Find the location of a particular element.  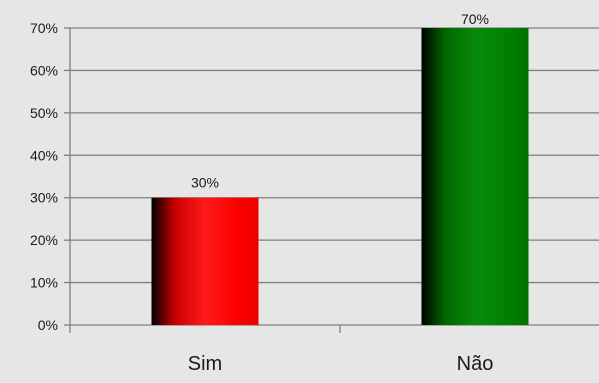

y-tick-label: 70% is located at coordinates (44, 28).